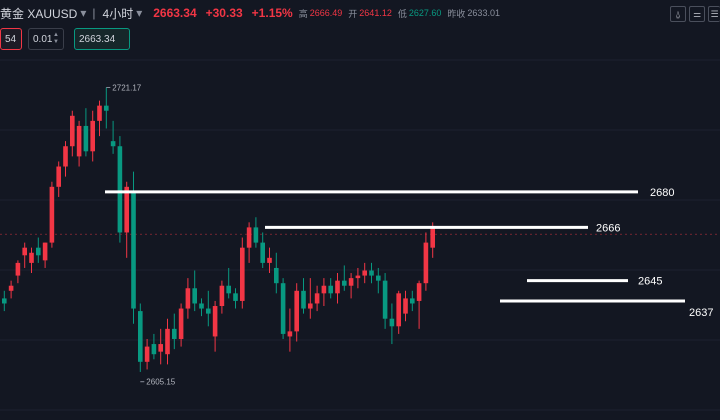 The height and width of the screenshot is (420, 720). I want to click on price-change-pct: +1.15%, so click(272, 13).